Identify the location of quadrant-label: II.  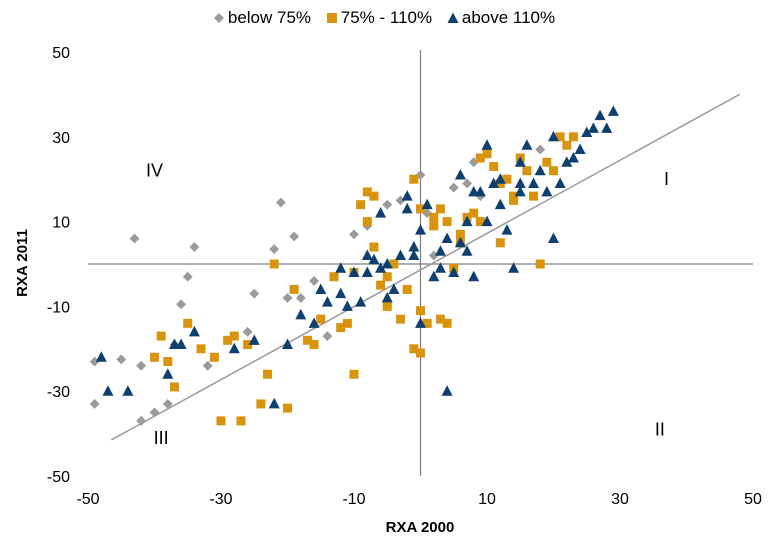
(660, 429).